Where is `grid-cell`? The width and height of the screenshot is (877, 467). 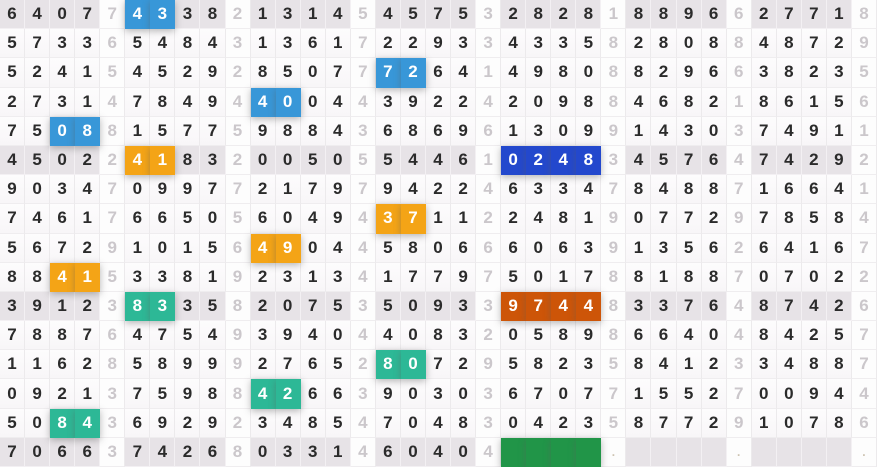
grid-cell is located at coordinates (564, 452).